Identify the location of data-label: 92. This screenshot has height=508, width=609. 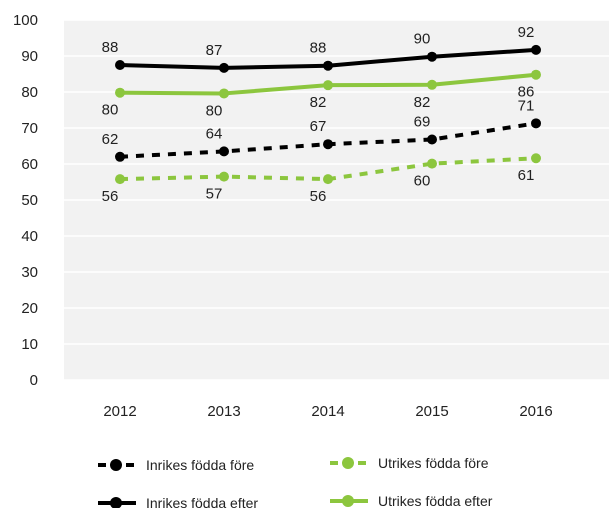
(526, 32).